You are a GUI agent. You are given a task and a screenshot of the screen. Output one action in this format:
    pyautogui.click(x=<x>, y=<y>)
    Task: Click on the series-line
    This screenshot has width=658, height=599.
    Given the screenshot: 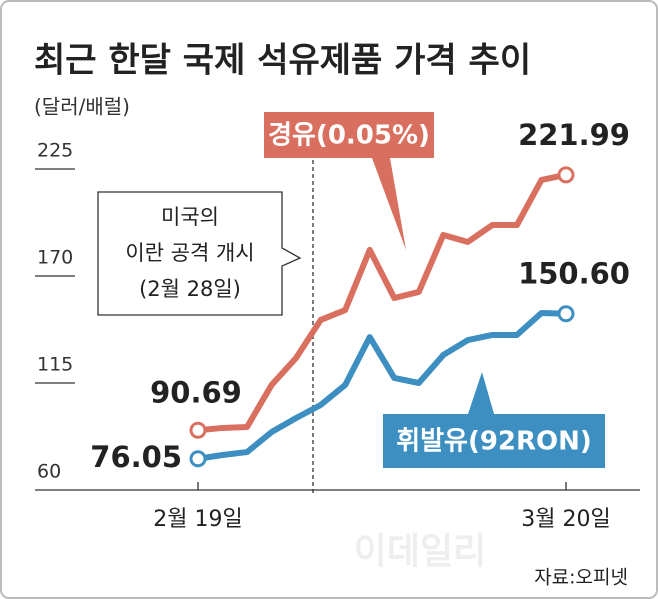 What is the action you would take?
    pyautogui.click(x=382, y=385)
    